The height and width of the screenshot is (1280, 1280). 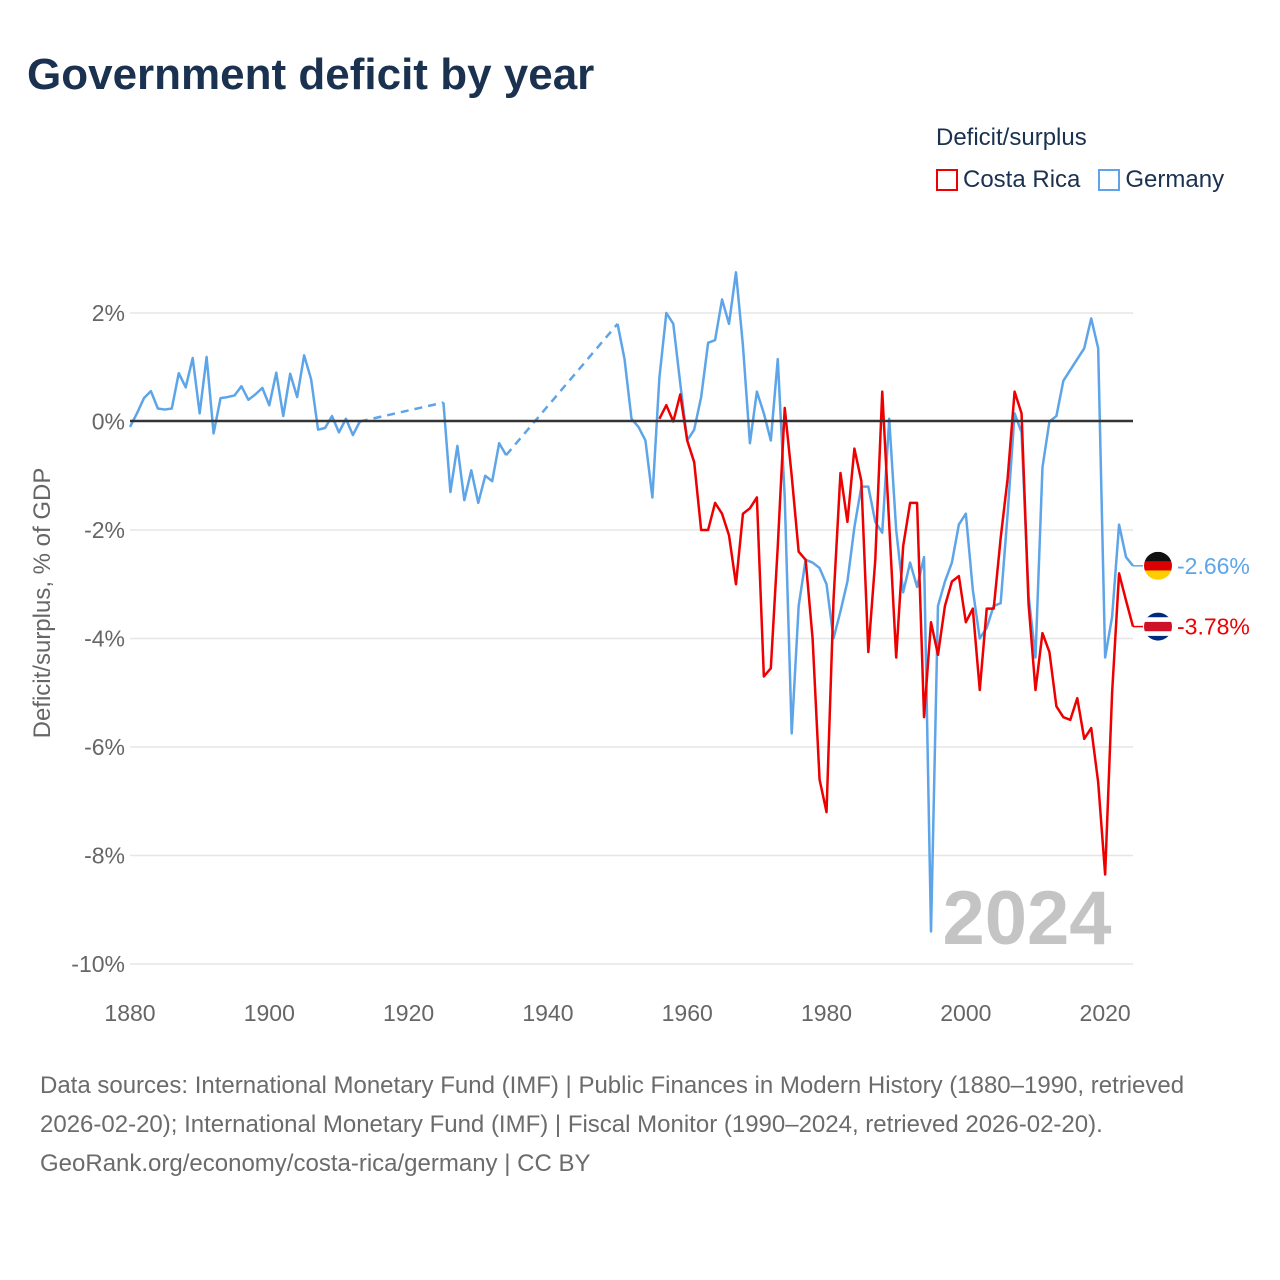 I want to click on y-tick-label: -4%, so click(x=104, y=639).